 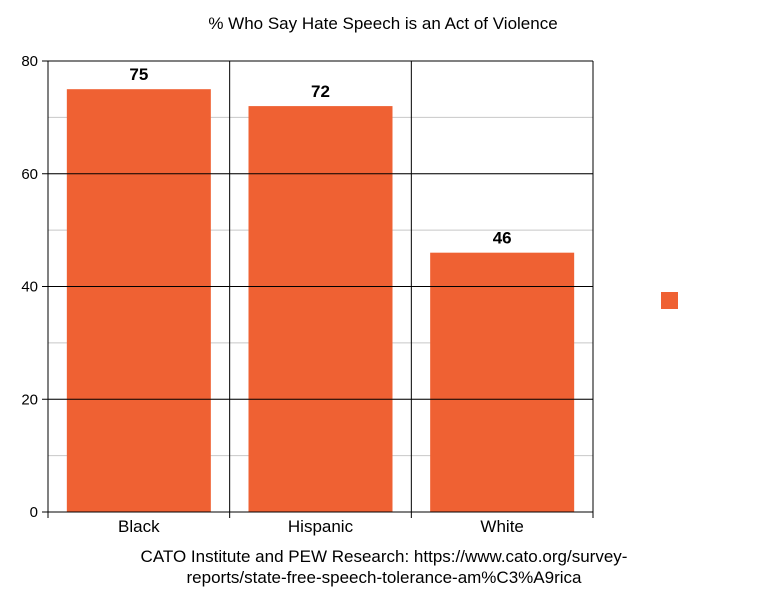 I want to click on y-tick-label: 20, so click(x=29, y=399).